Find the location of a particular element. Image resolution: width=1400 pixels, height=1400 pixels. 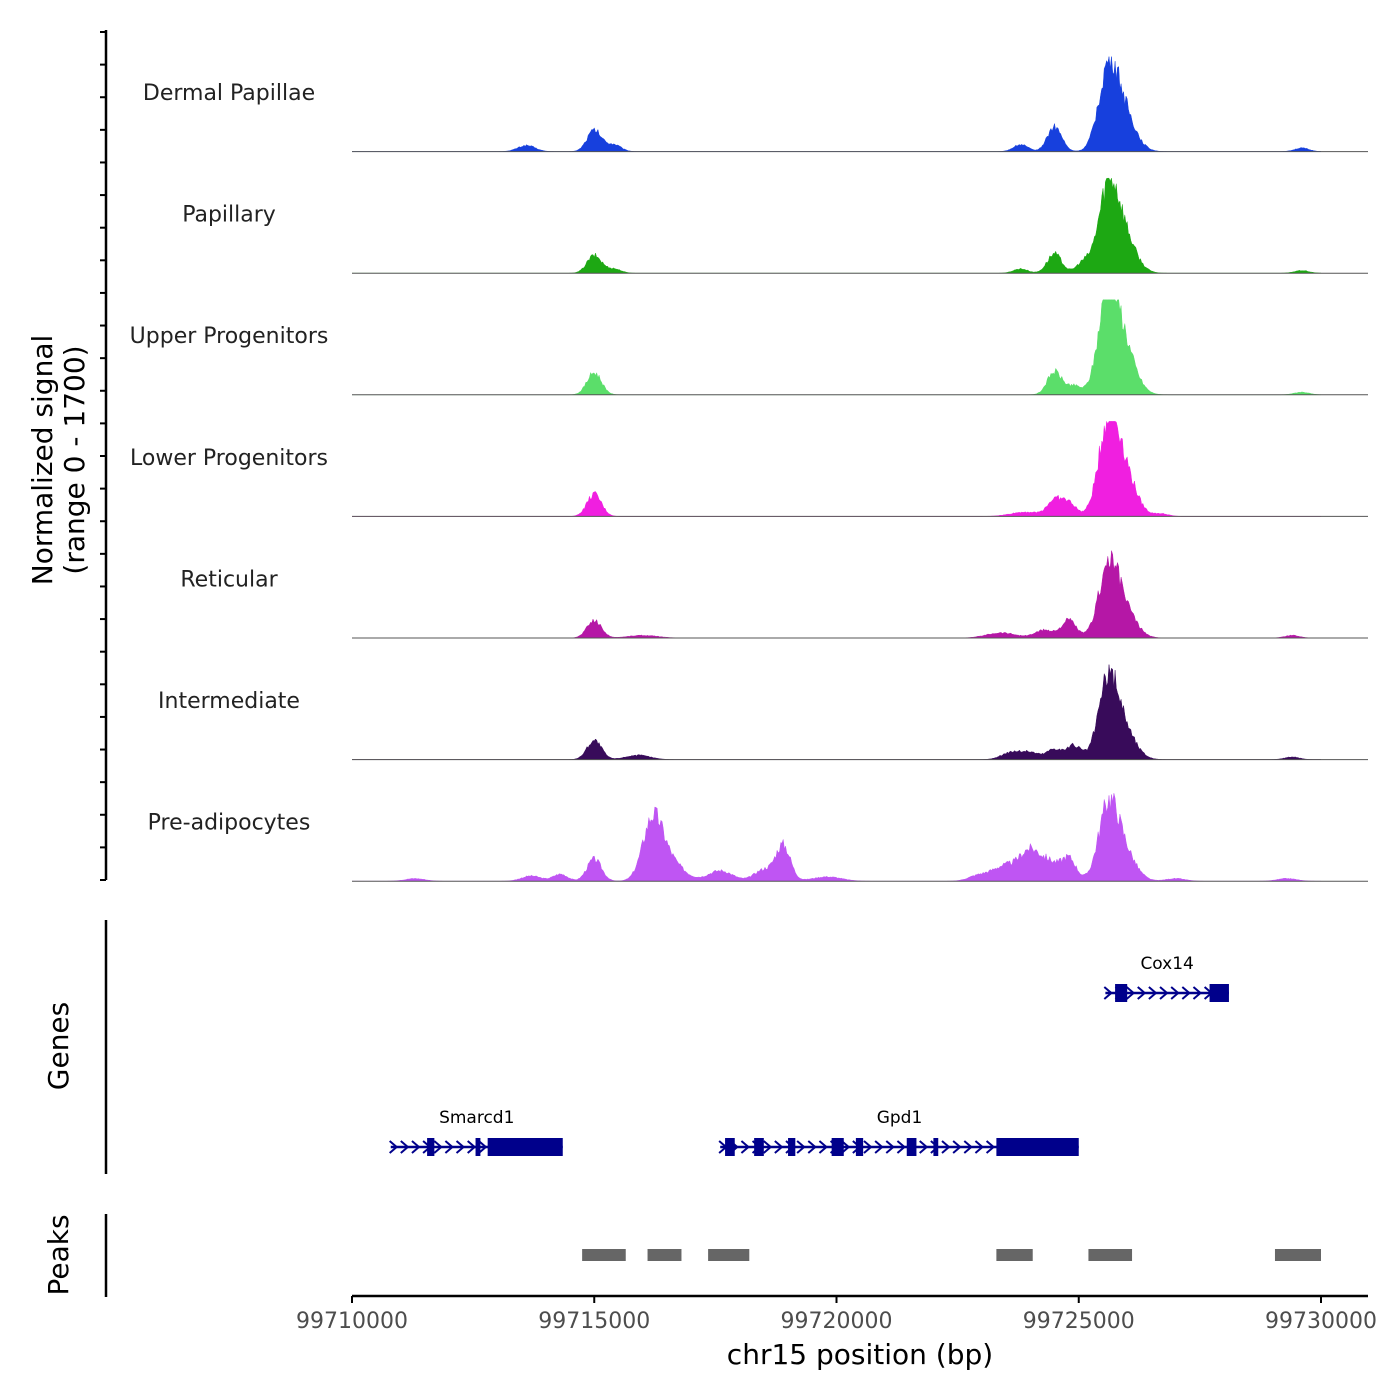

x-axis: 99710000 99715000 99720000 99725000 99730000 is located at coordinates (836, 1314).